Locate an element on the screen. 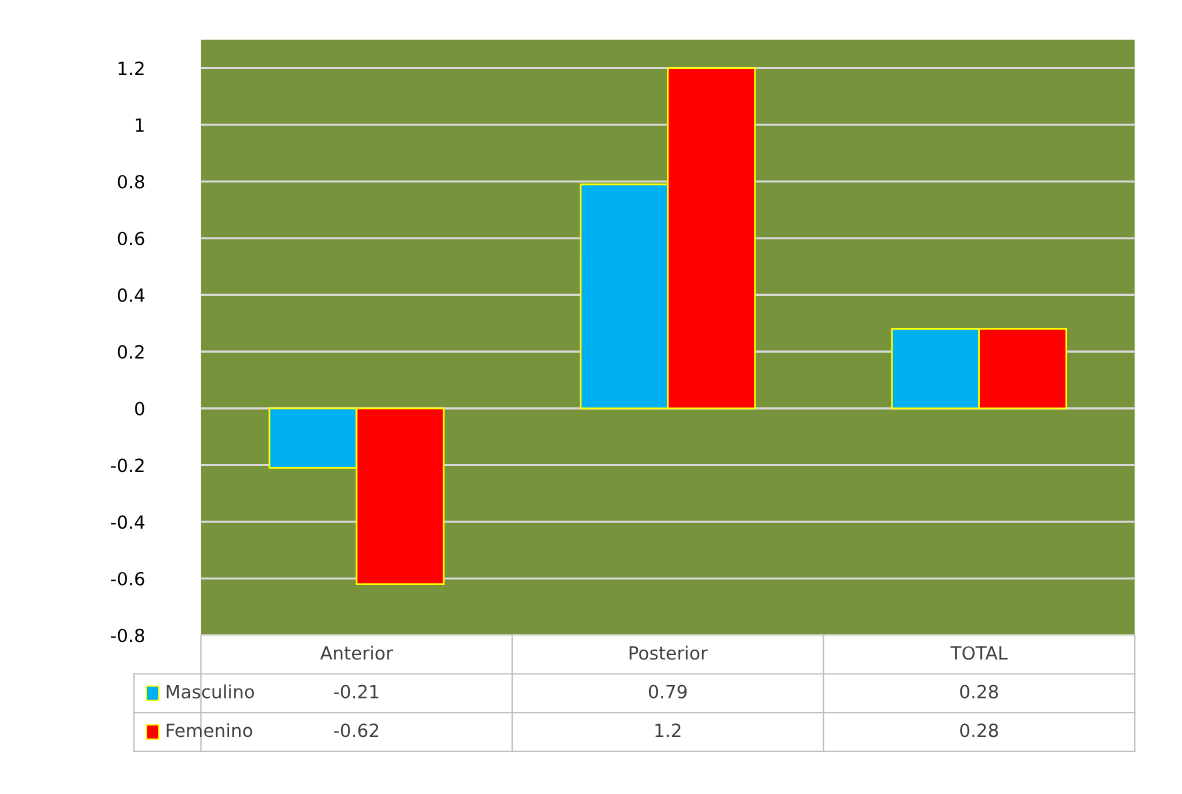  data-label: 0.79 is located at coordinates (667, 691).